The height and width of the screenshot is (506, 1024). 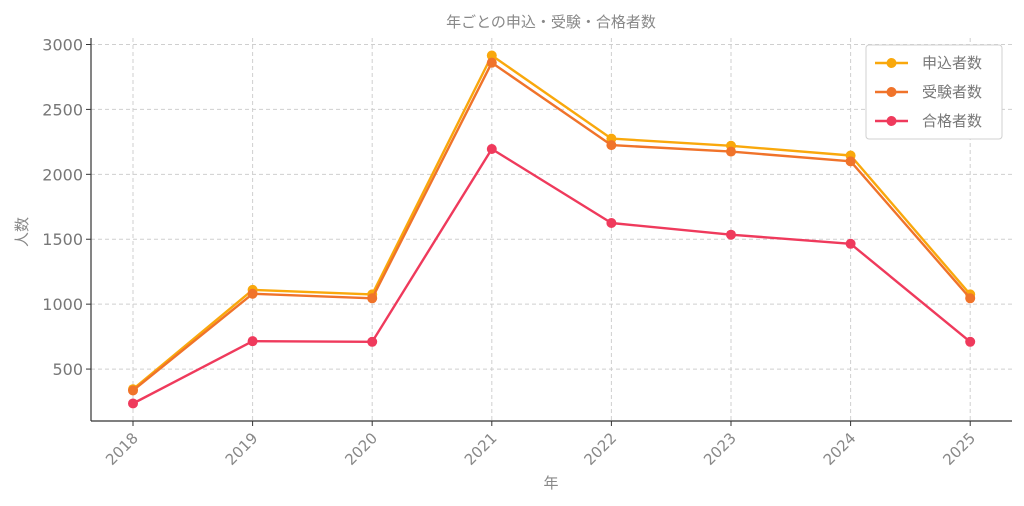 What do you see at coordinates (600, 449) in the screenshot?
I see `x-tick-label: 2022` at bounding box center [600, 449].